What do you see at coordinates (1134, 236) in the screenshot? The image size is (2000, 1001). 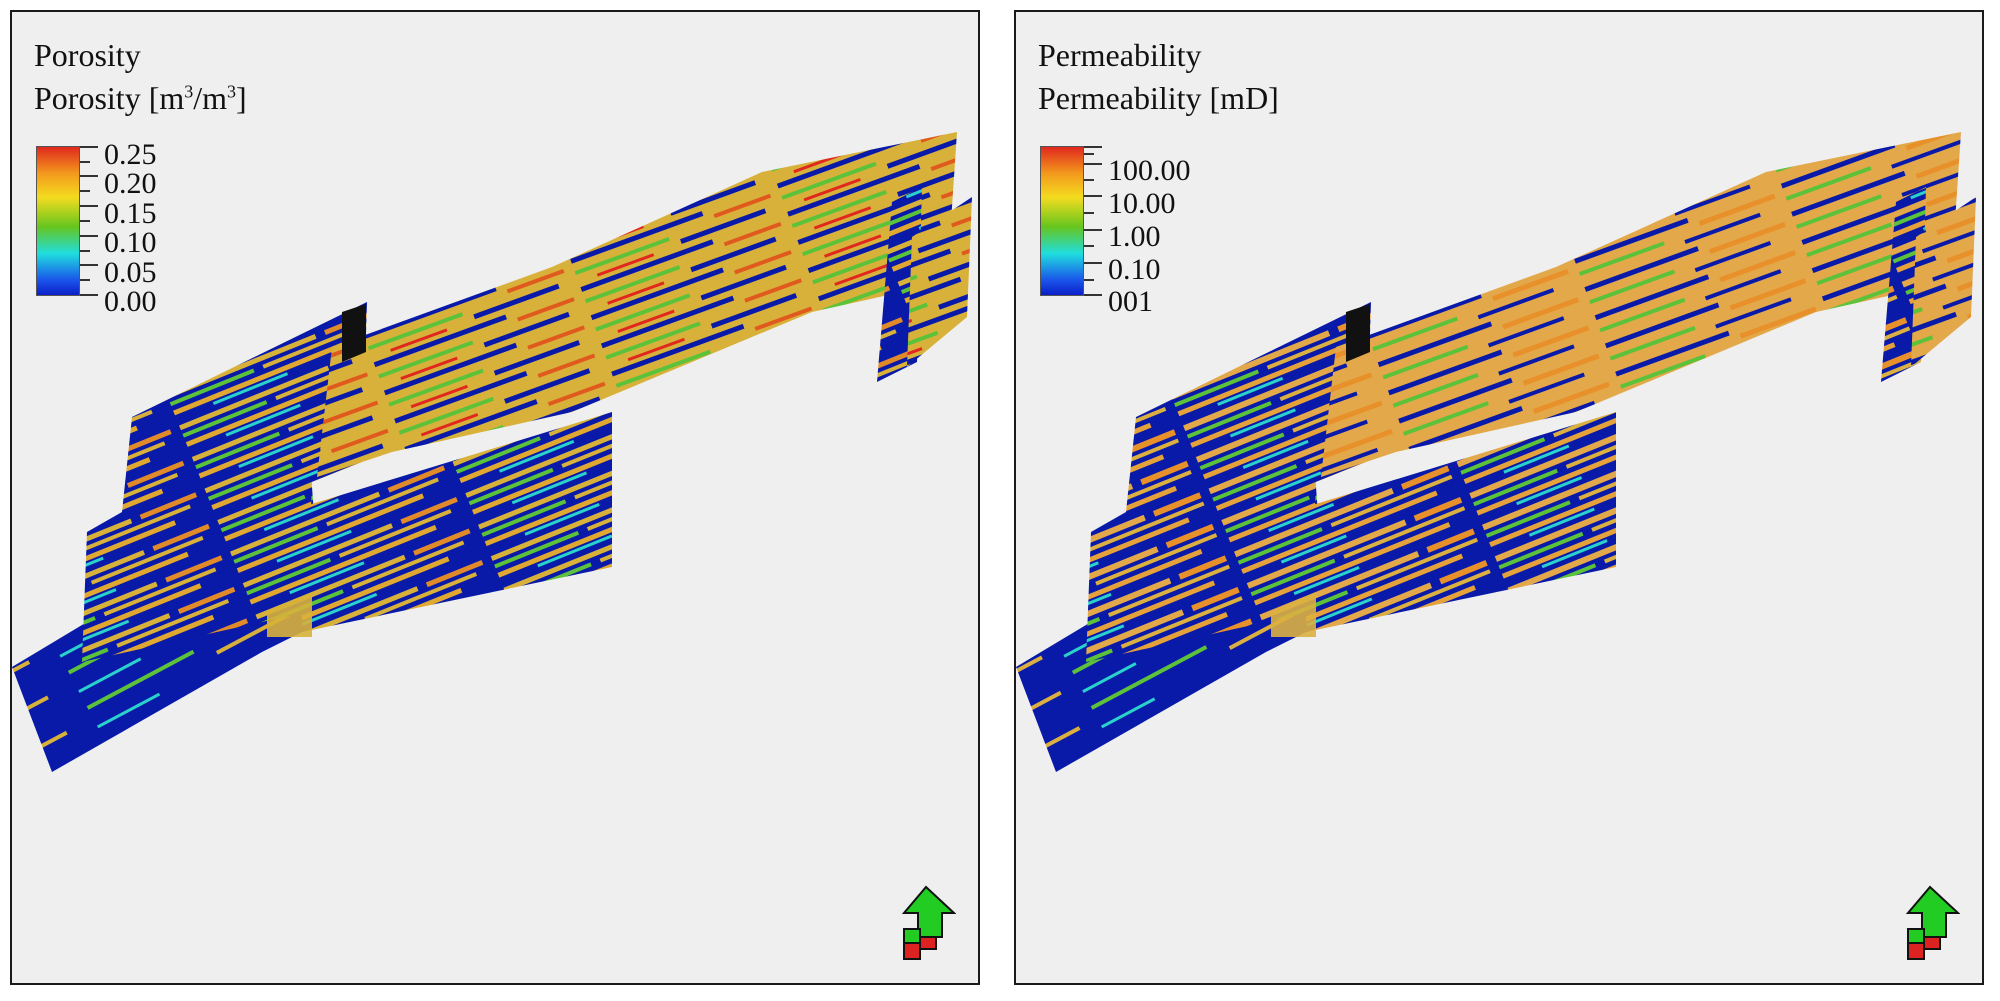 I see `legend-tick-label: 1.00` at bounding box center [1134, 236].